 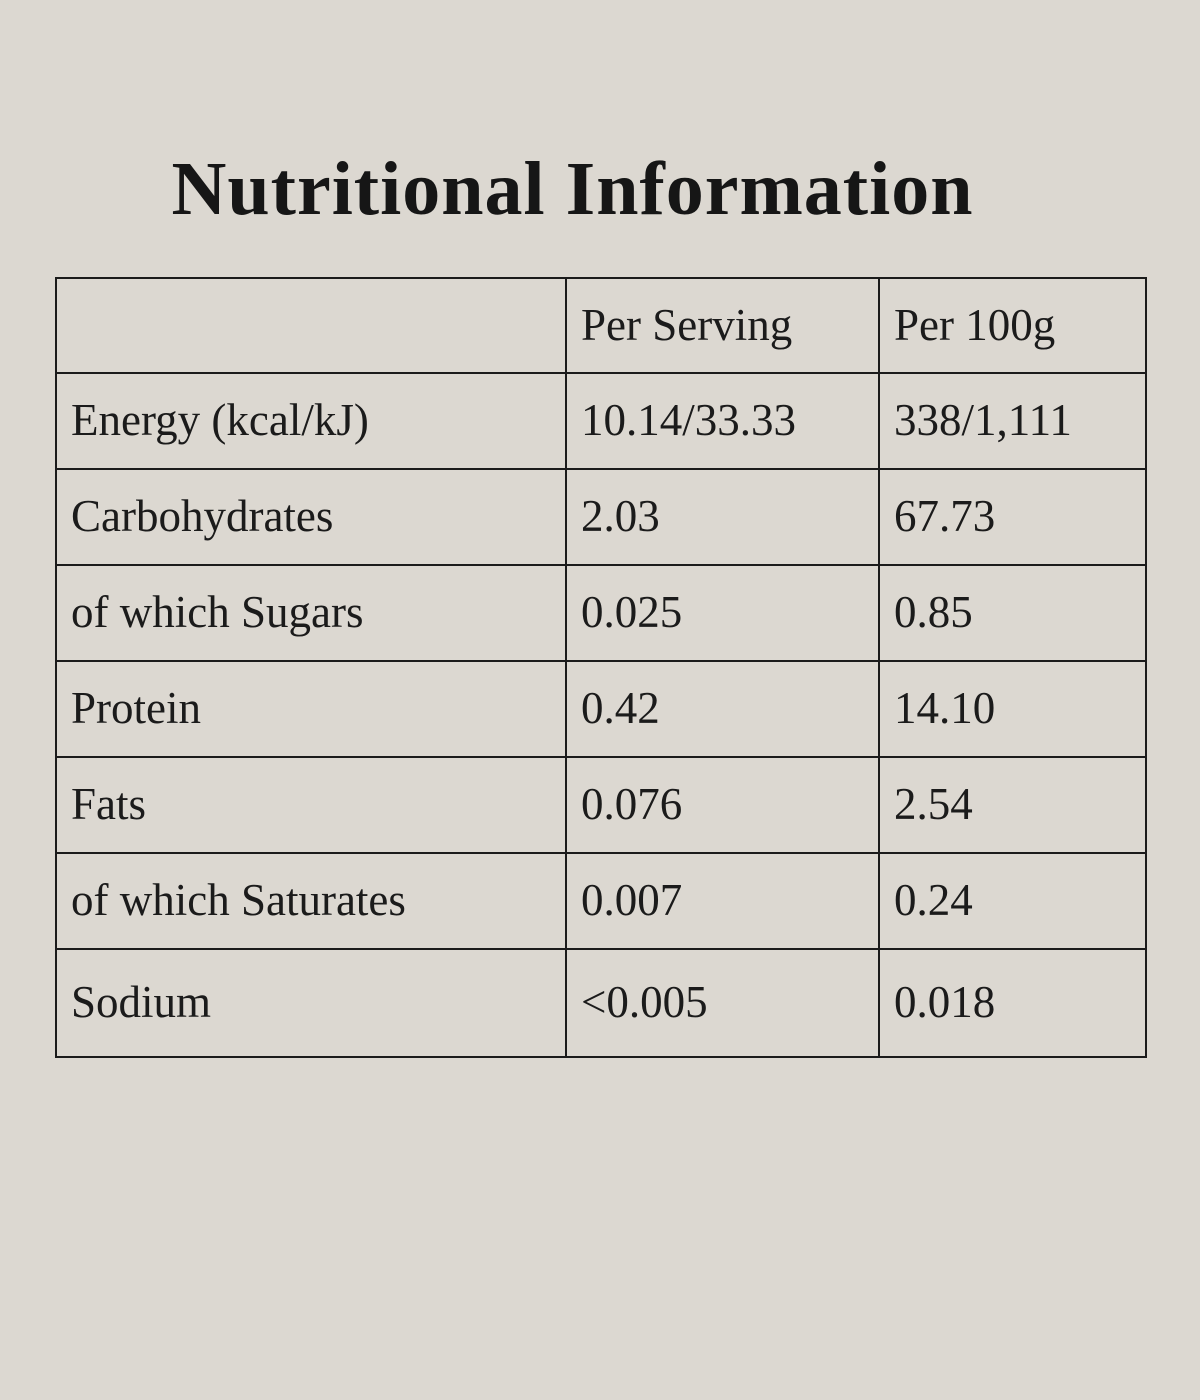 What do you see at coordinates (722, 325) in the screenshot?
I see `header-per-serving: Per Serving` at bounding box center [722, 325].